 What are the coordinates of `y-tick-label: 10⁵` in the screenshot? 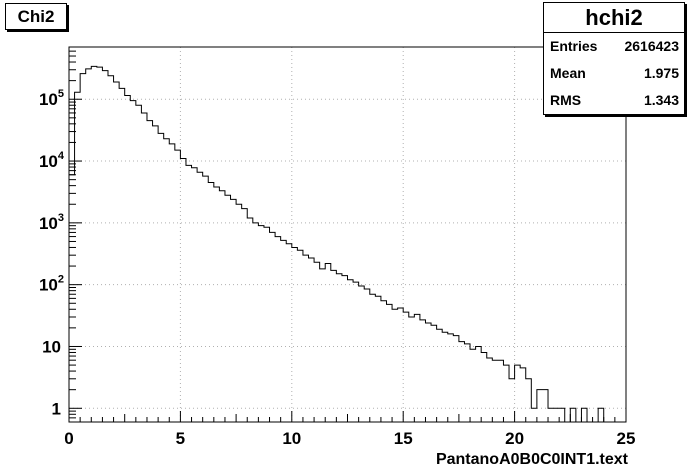 It's located at (51, 98).